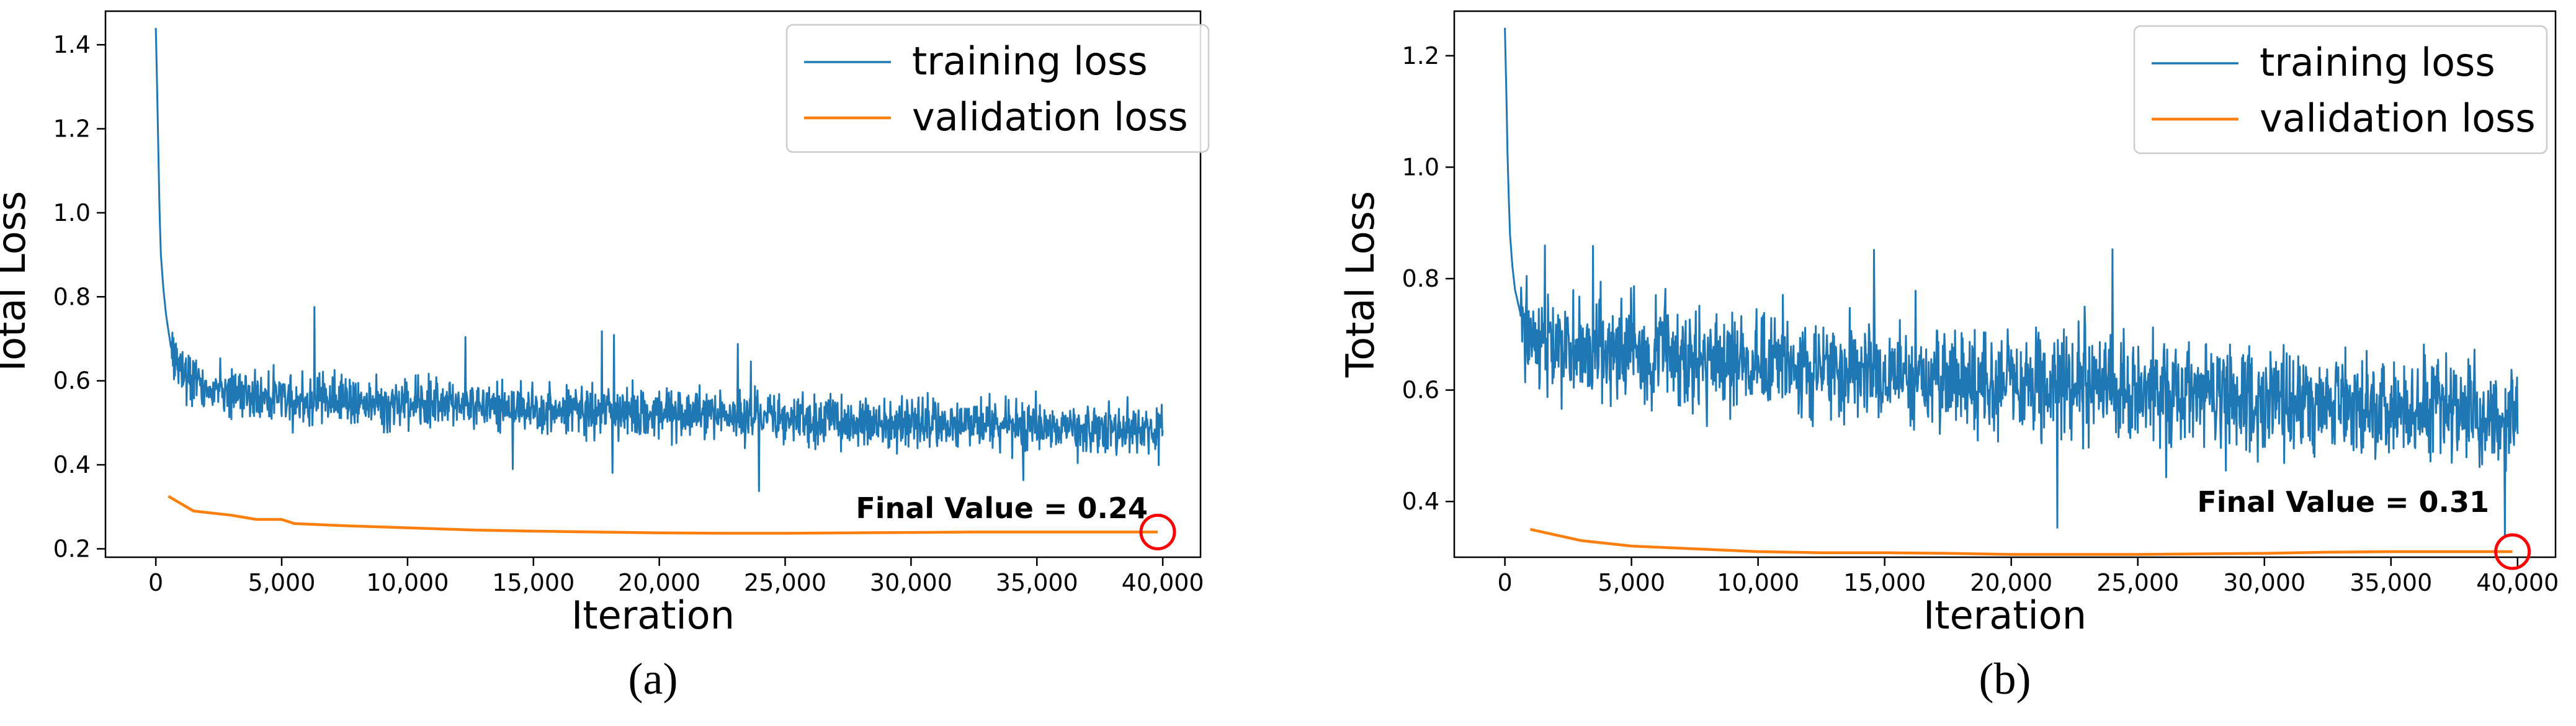 The height and width of the screenshot is (726, 2576). Describe the element at coordinates (2512, 551) in the screenshot. I see `final-value-marker-b` at that location.